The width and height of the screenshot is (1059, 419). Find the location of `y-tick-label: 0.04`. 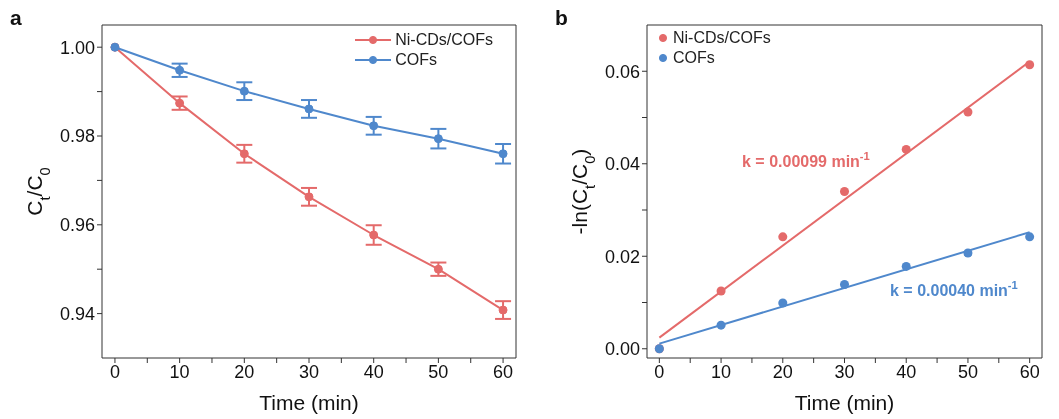

y-tick-label: 0.04 is located at coordinates (622, 164).